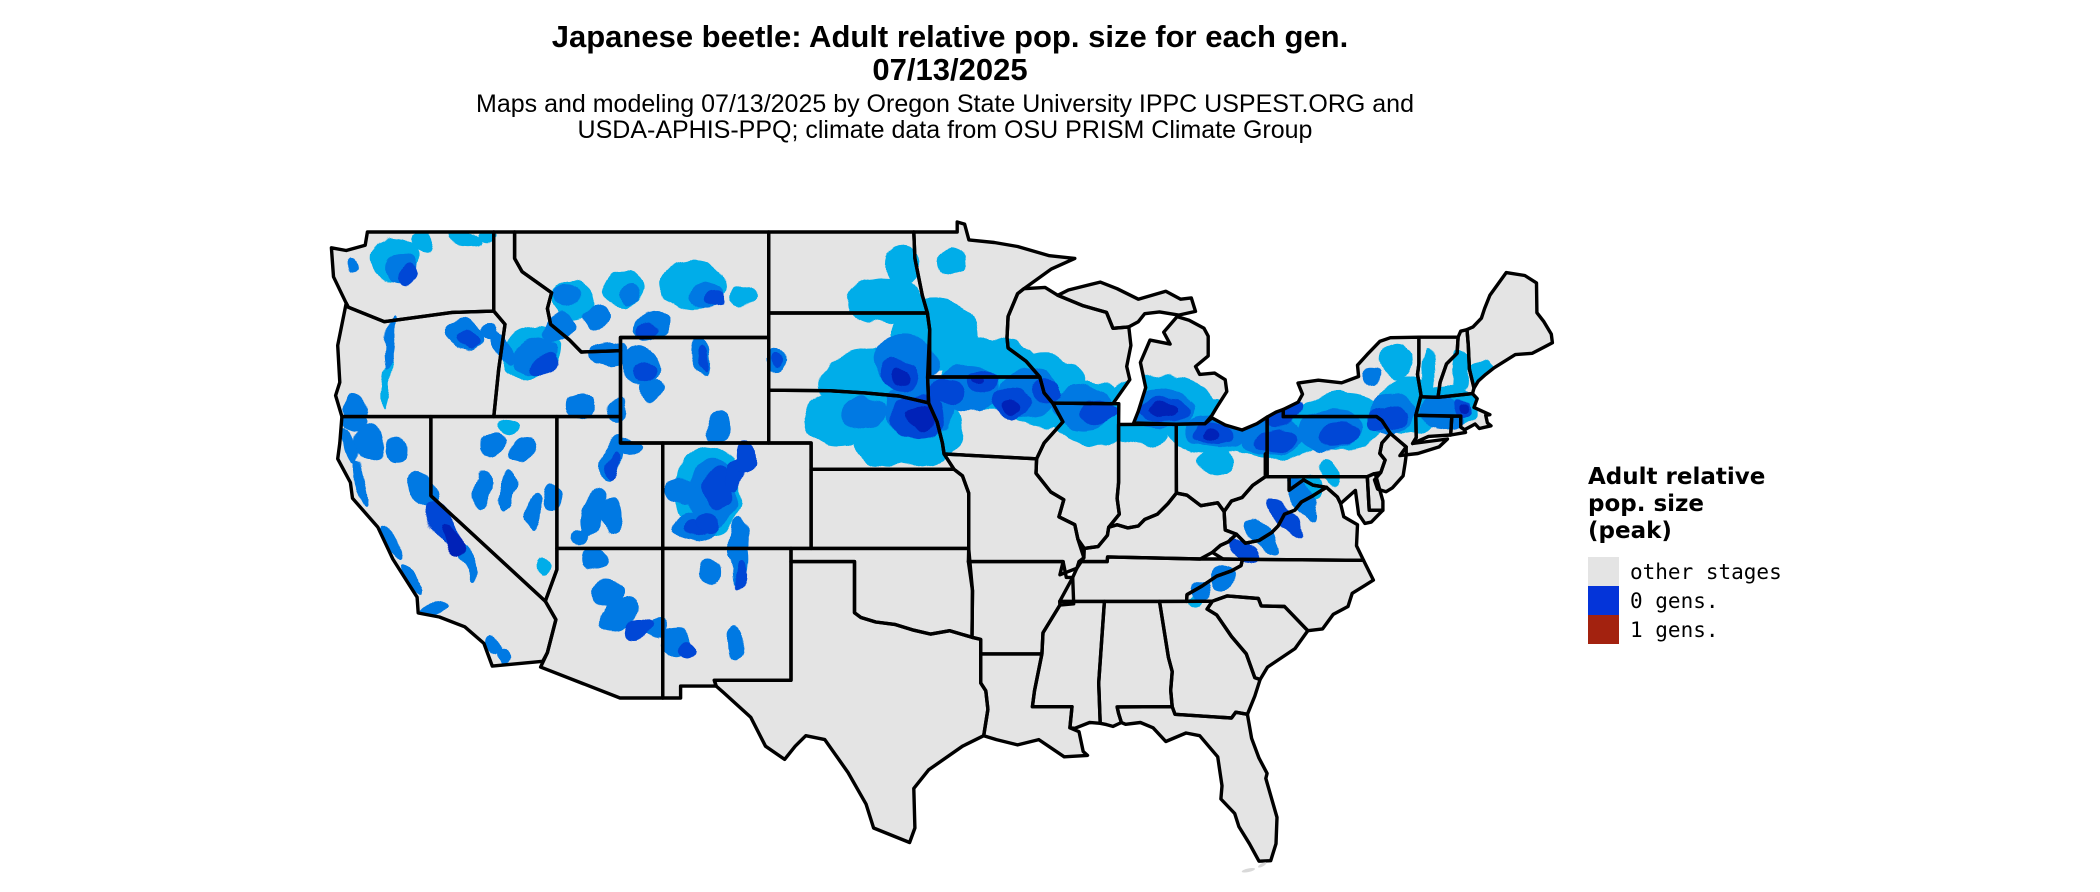 This screenshot has height=892, width=2100. I want to click on legend-label-1-gens: 1 gens., so click(1674, 629).